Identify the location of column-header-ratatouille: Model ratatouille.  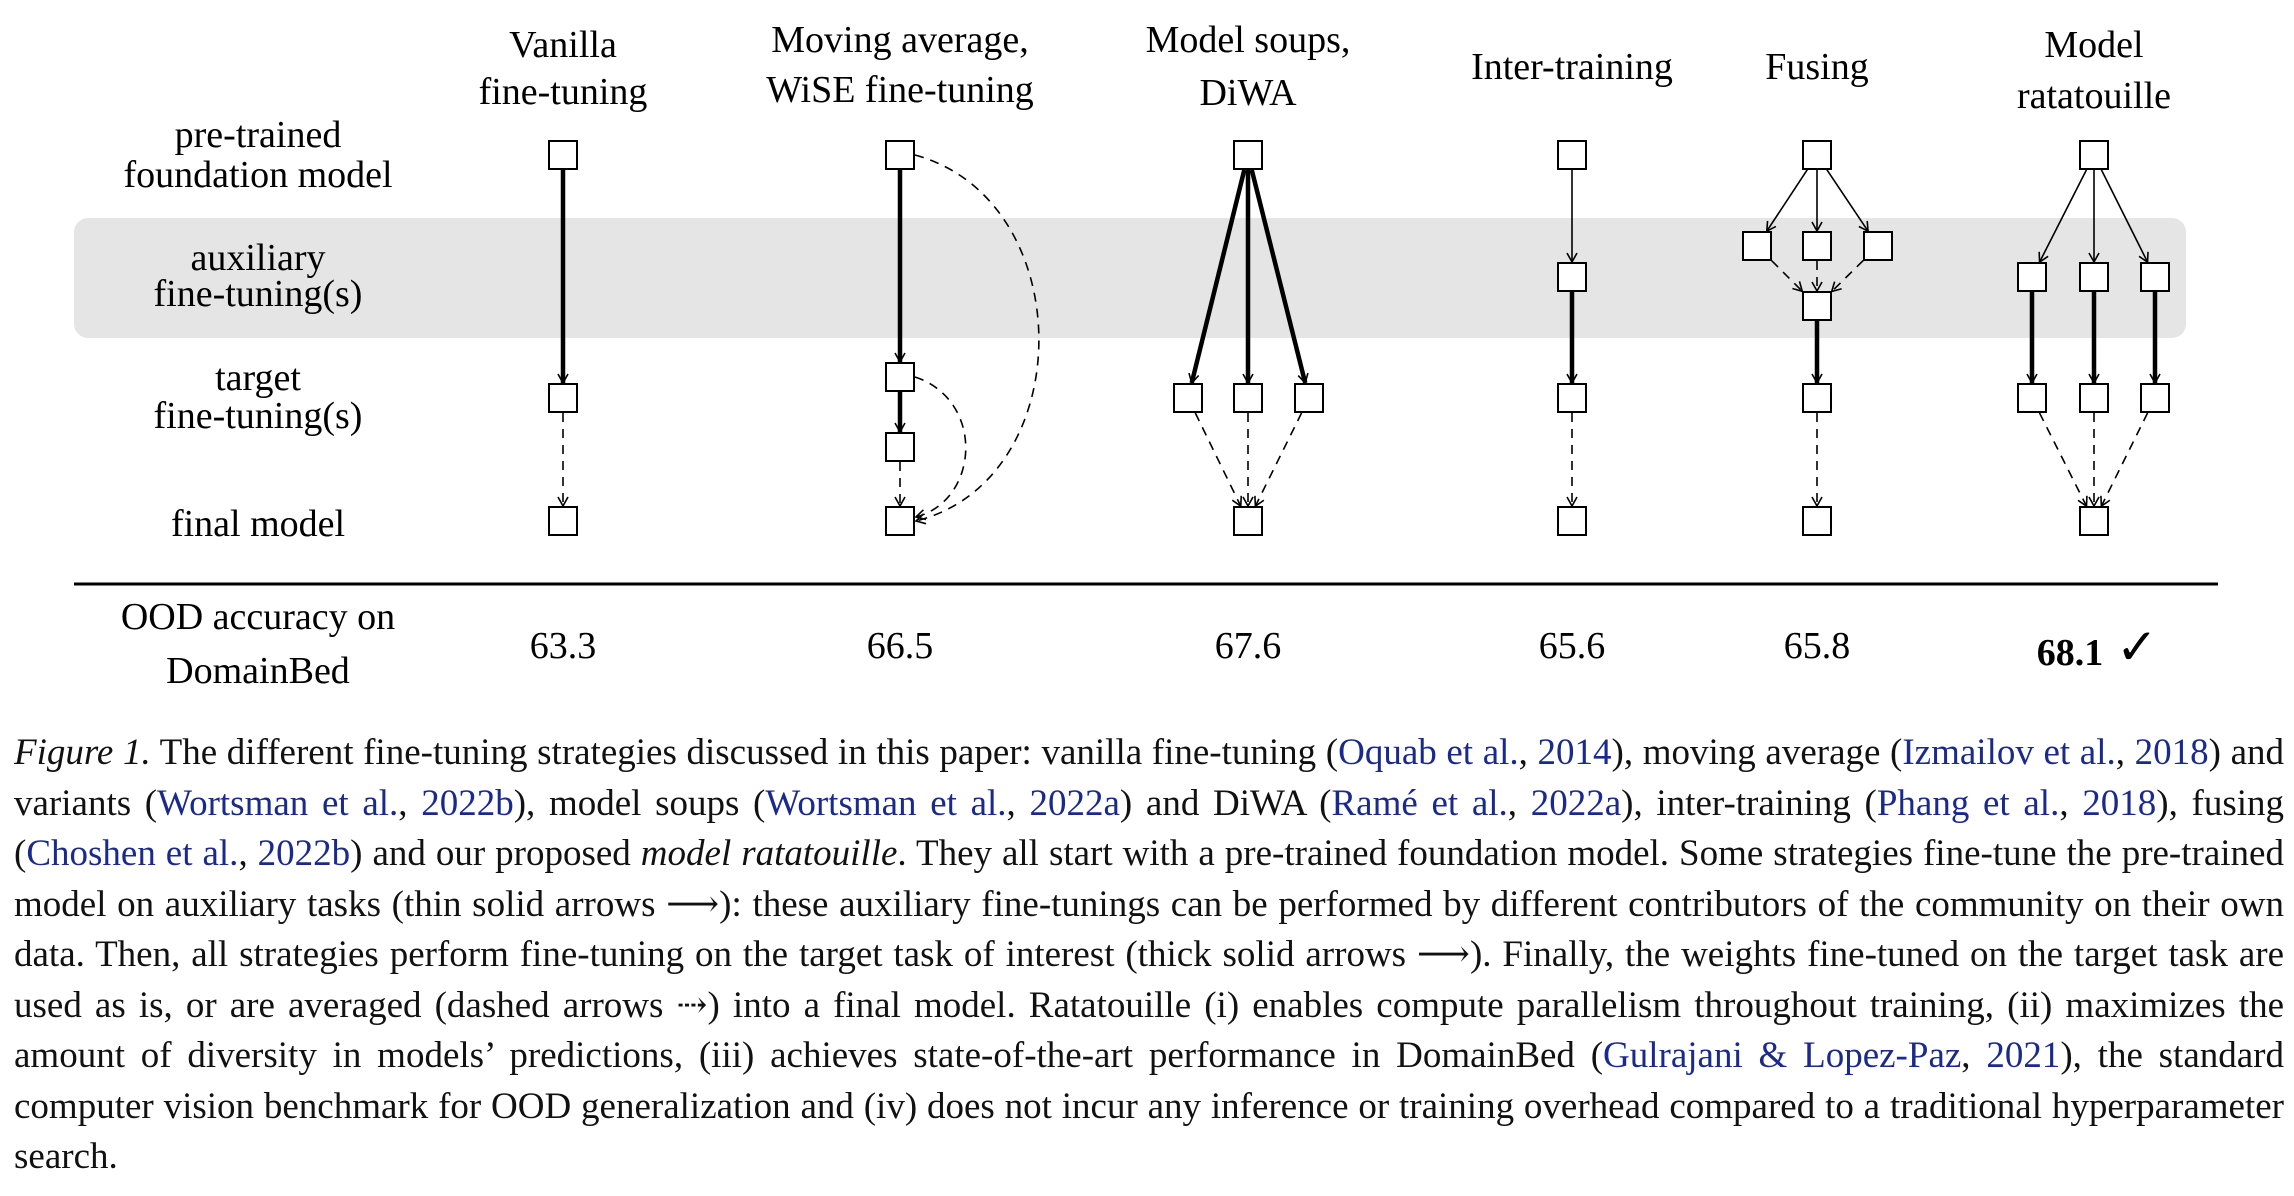
(2094, 70).